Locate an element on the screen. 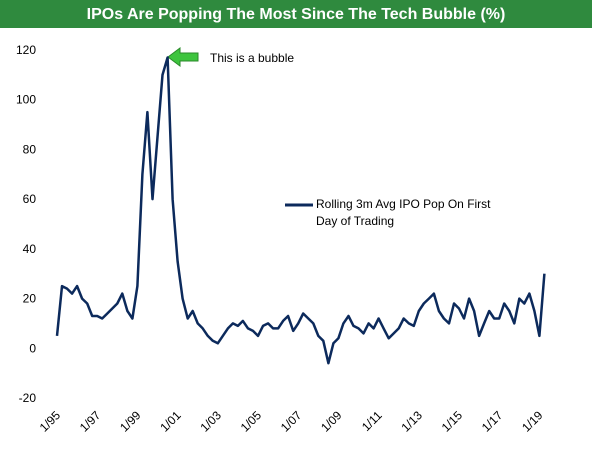 This screenshot has height=458, width=592. x-tick-label: 1/07 is located at coordinates (291, 421).